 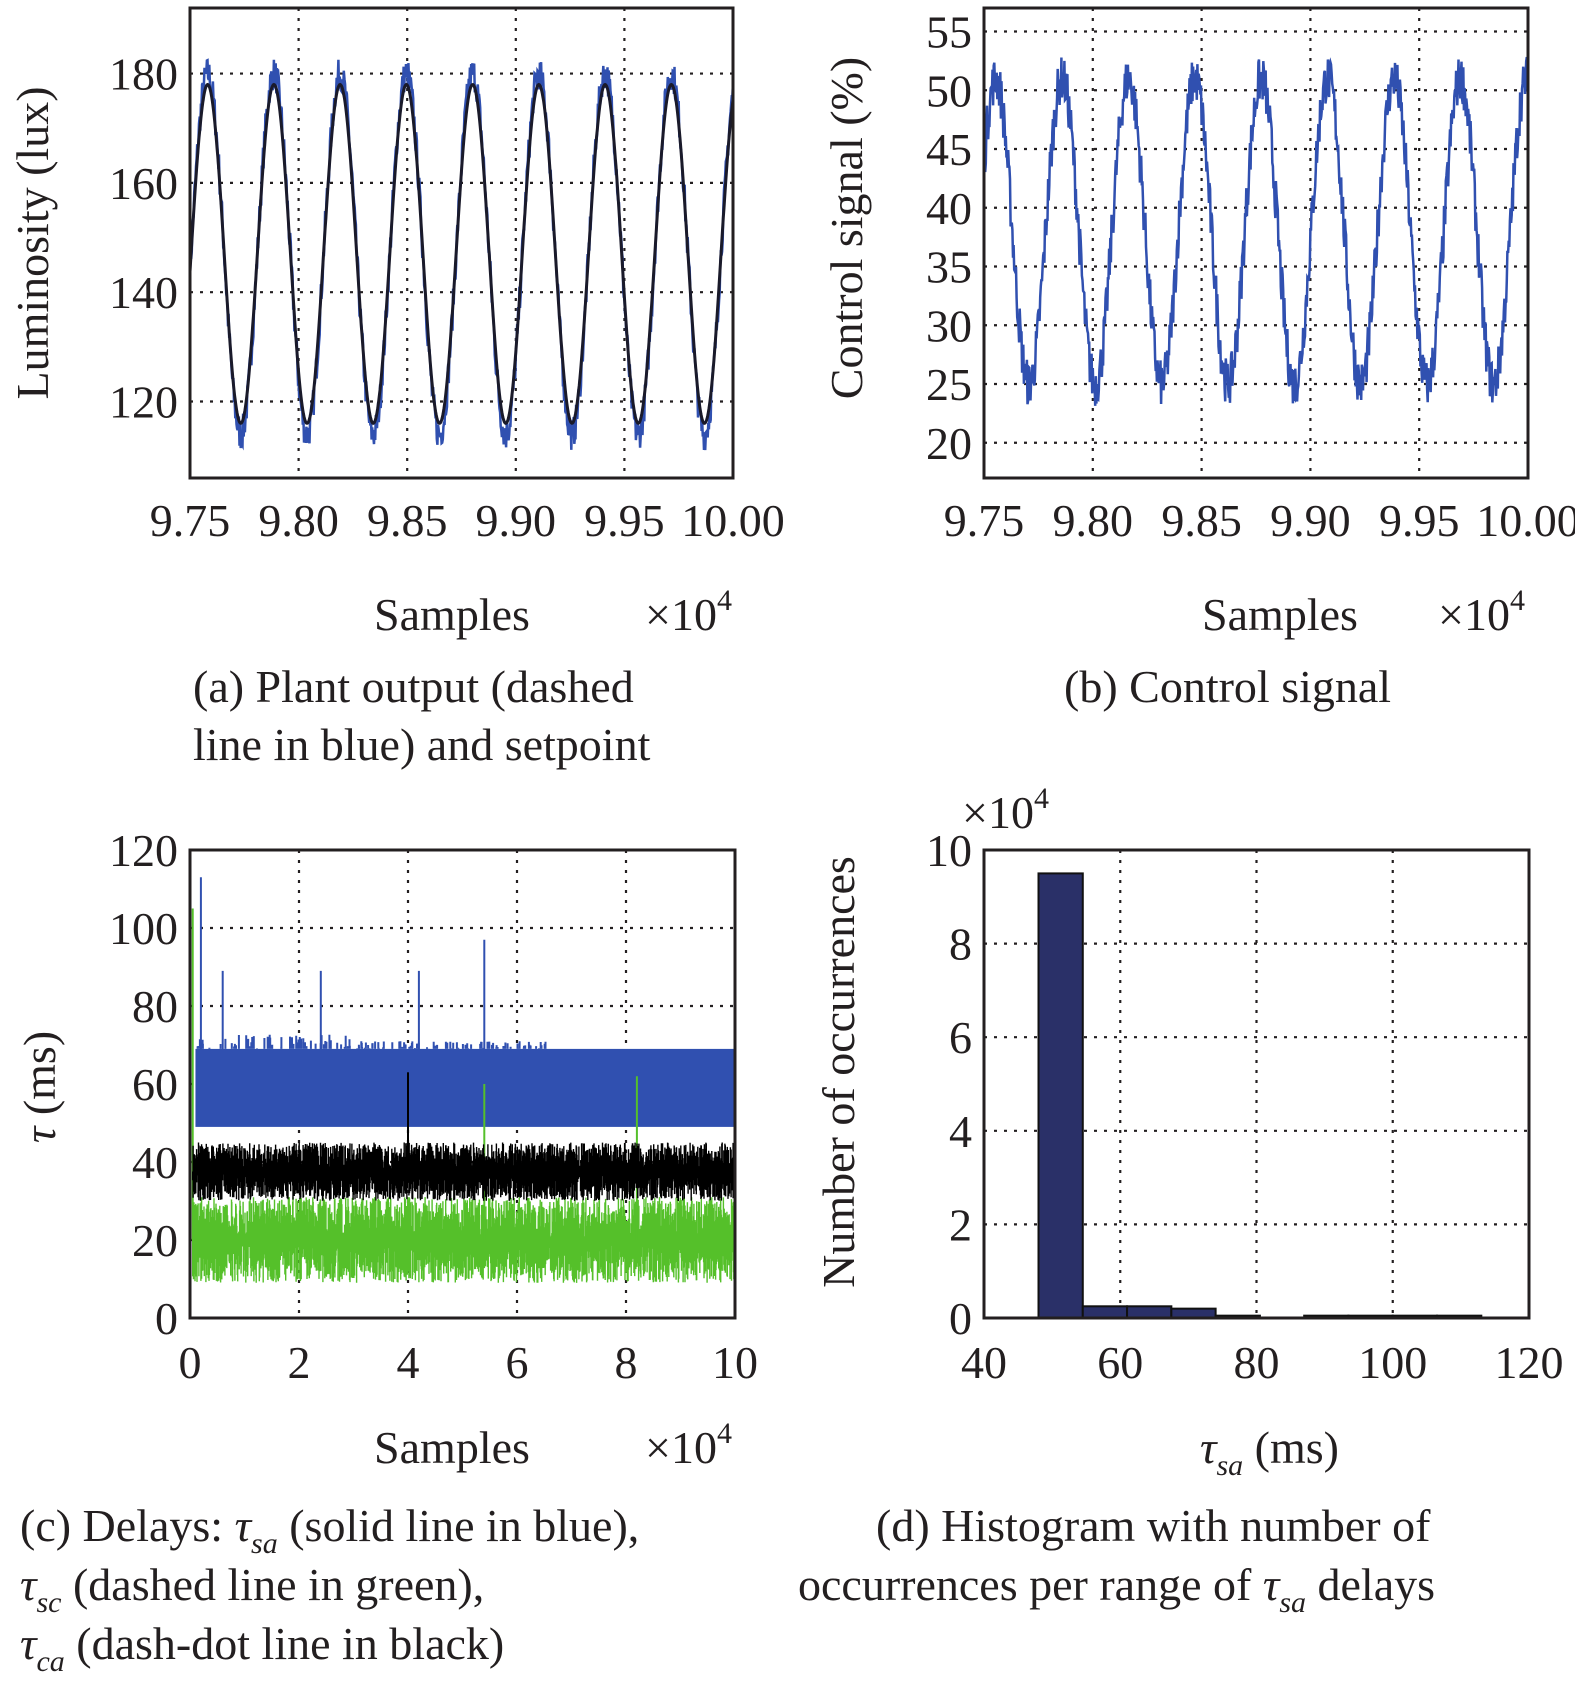 What do you see at coordinates (465, 1087) in the screenshot?
I see `tau-sa-band` at bounding box center [465, 1087].